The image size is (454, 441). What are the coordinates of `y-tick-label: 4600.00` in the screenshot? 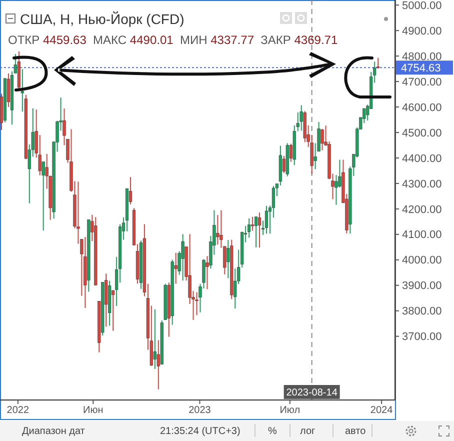 It's located at (422, 108).